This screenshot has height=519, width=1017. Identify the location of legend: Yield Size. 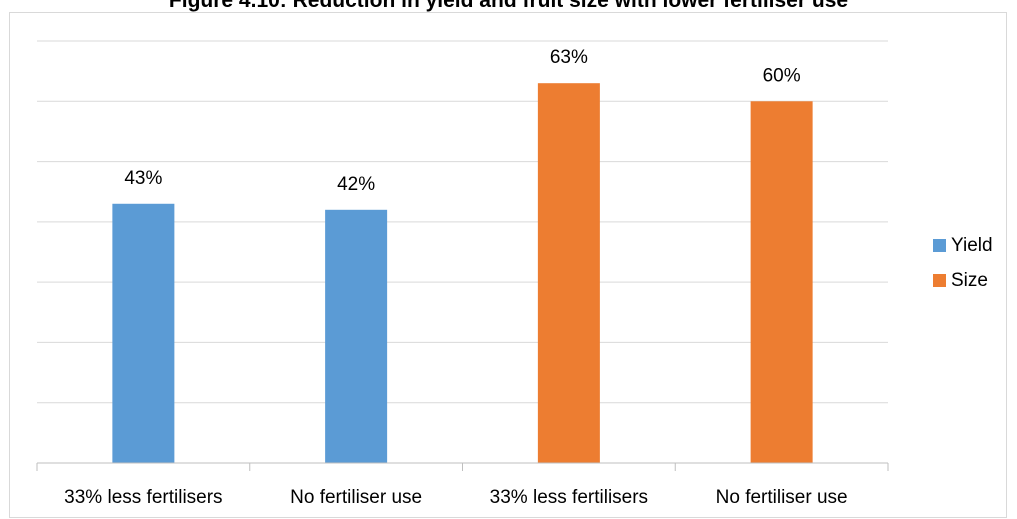
(963, 263).